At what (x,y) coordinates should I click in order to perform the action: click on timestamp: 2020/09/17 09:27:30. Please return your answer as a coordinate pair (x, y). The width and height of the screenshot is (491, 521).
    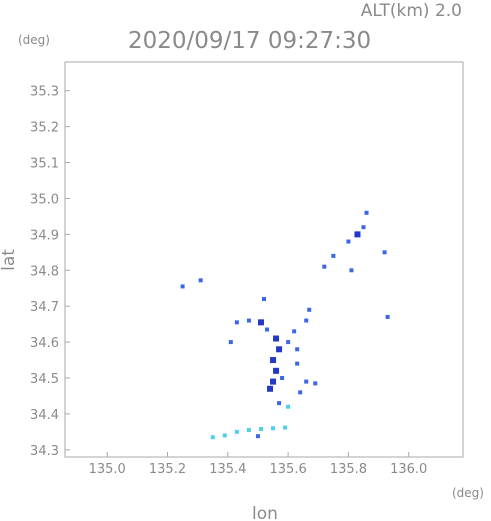
    Looking at the image, I should click on (249, 41).